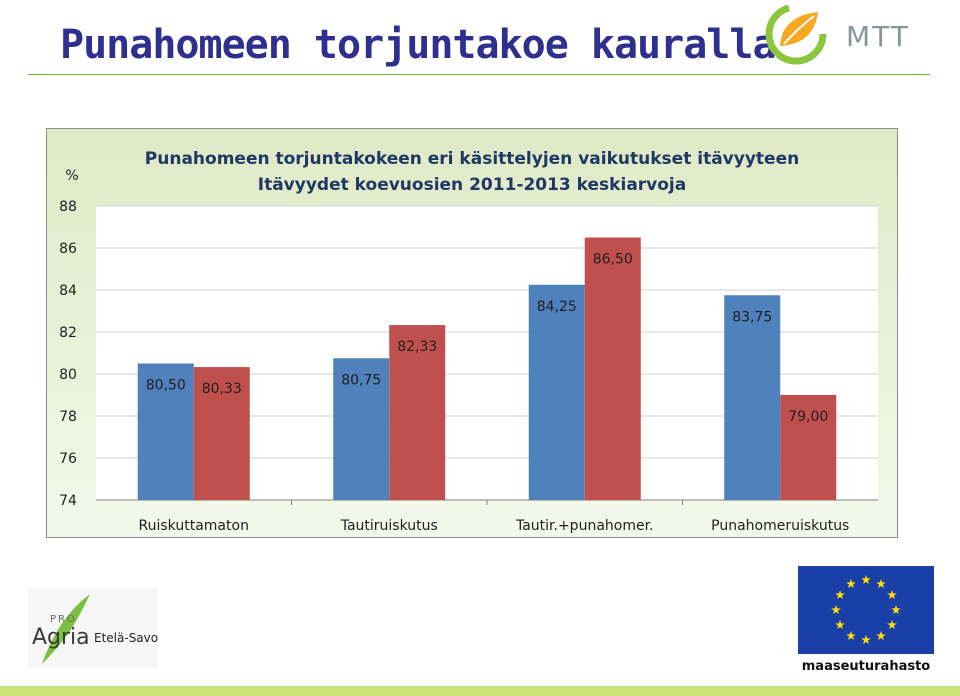  What do you see at coordinates (71, 176) in the screenshot?
I see `y-axis-label: %` at bounding box center [71, 176].